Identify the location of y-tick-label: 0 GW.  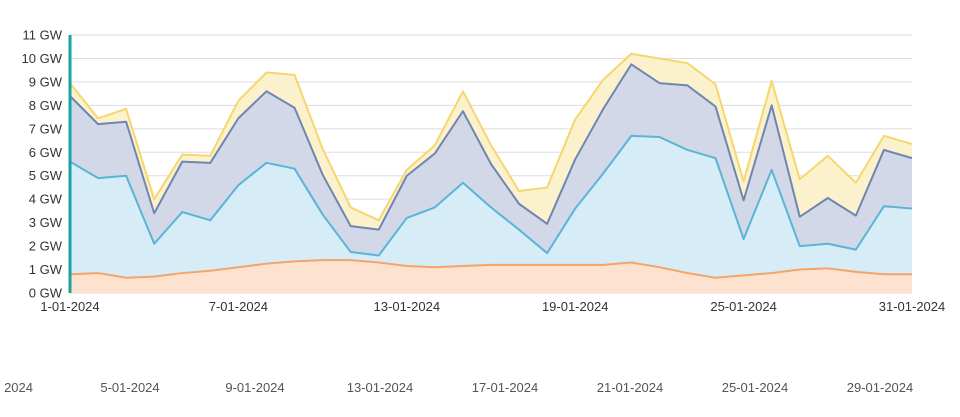
(46, 293).